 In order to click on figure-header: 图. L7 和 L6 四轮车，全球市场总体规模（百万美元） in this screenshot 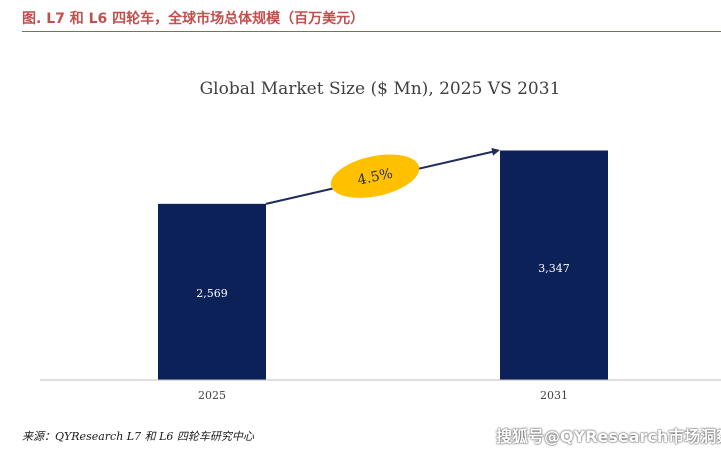, I will do `click(360, 17)`.